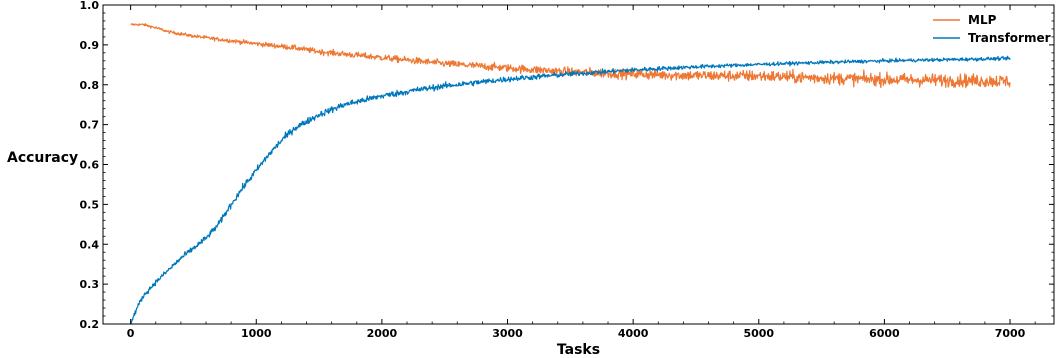  What do you see at coordinates (90, 244) in the screenshot?
I see `y-tick-label: 0.4` at bounding box center [90, 244].